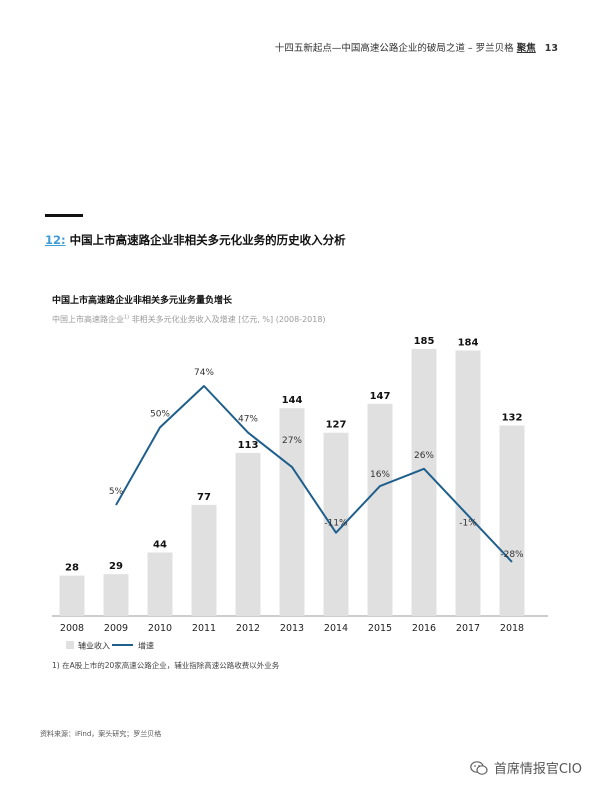 The width and height of the screenshot is (600, 795). I want to click on bar-2017, so click(468, 483).